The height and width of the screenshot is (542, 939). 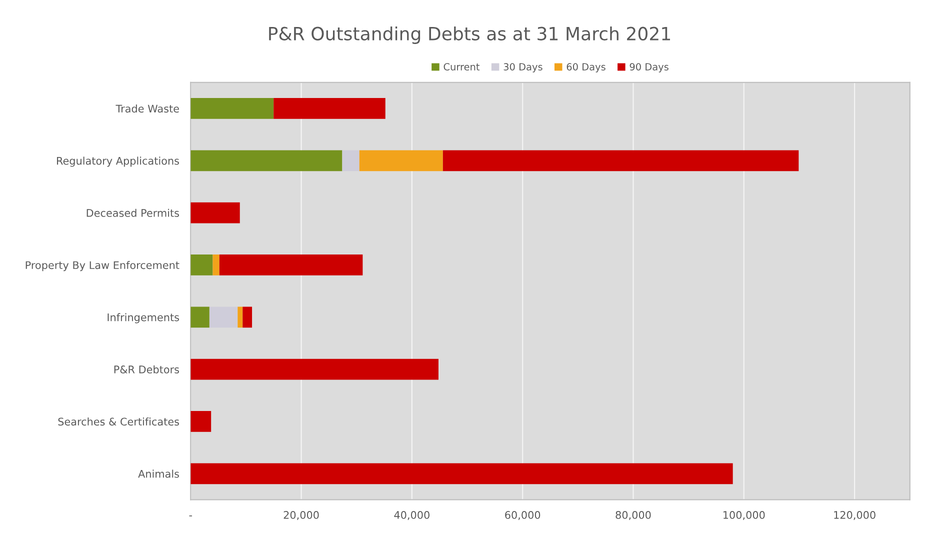 What do you see at coordinates (301, 515) in the screenshot?
I see `x-tick-label: 20,000` at bounding box center [301, 515].